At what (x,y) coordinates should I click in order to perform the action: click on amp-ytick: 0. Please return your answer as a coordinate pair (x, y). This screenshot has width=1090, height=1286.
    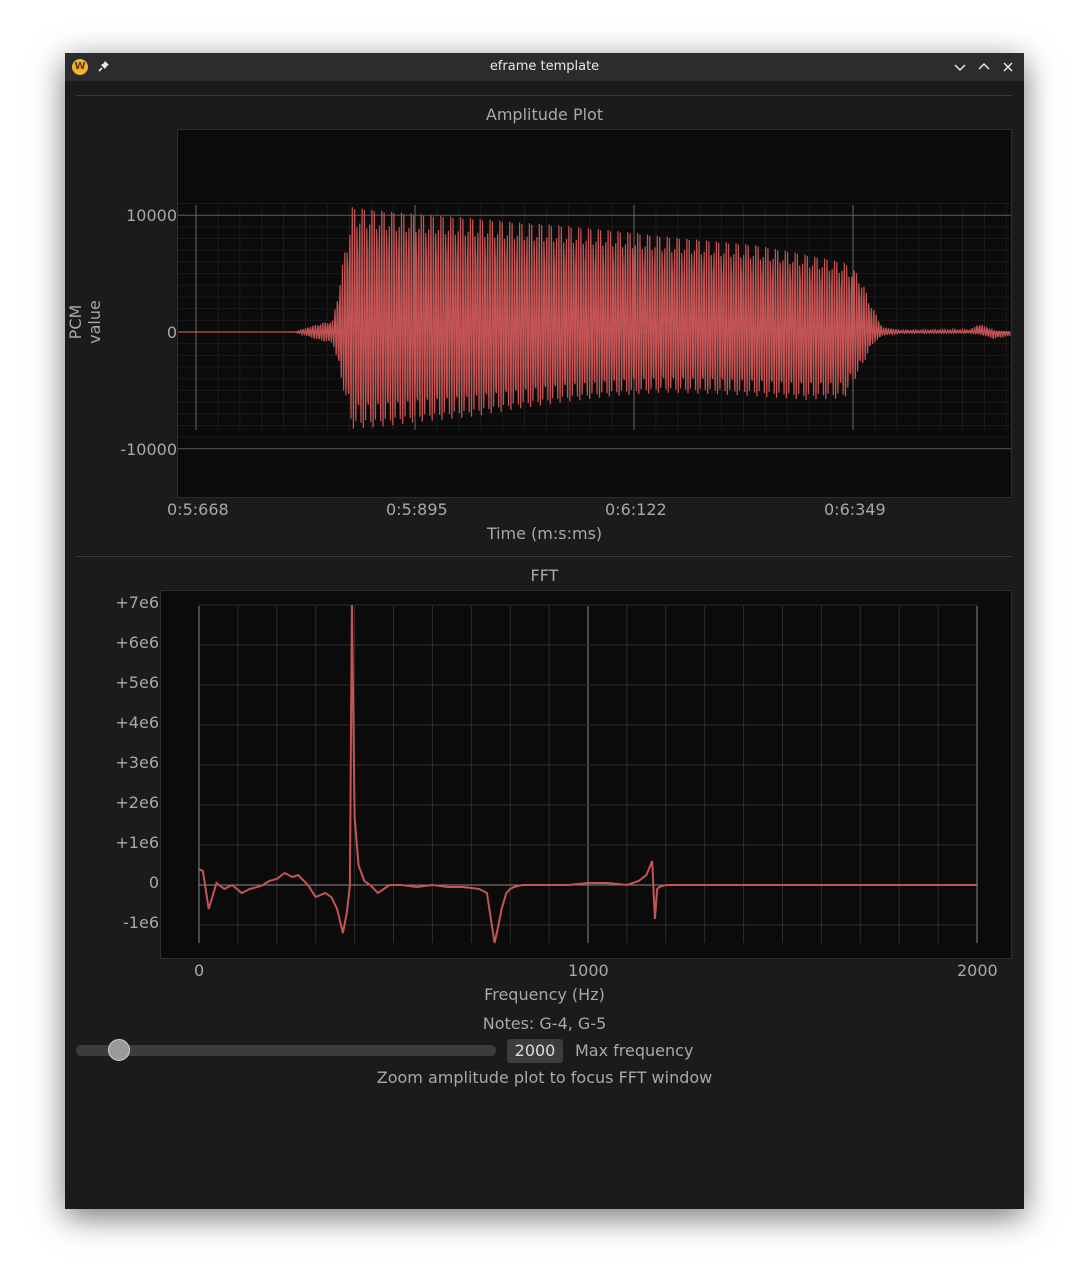
    Looking at the image, I should click on (171, 332).